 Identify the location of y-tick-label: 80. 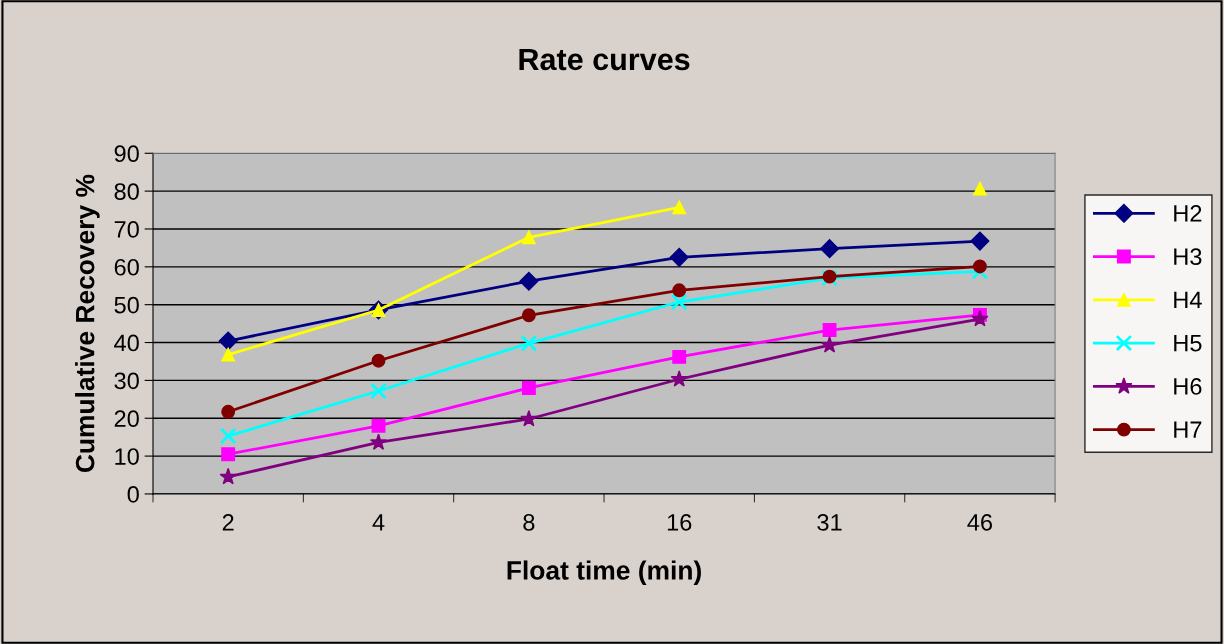
(126, 191).